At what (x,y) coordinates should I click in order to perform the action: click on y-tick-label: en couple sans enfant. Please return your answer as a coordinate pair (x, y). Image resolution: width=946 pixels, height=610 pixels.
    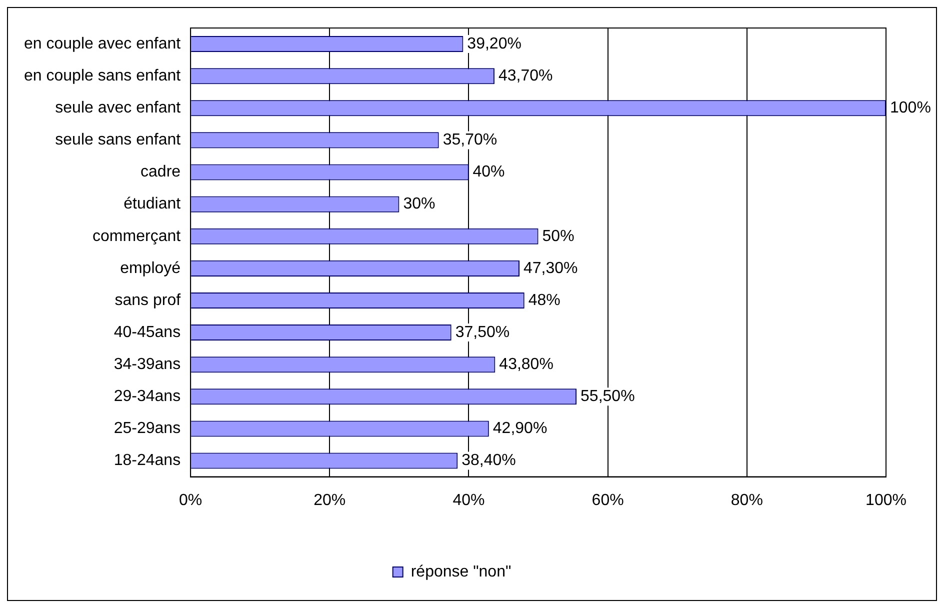
    Looking at the image, I should click on (103, 75).